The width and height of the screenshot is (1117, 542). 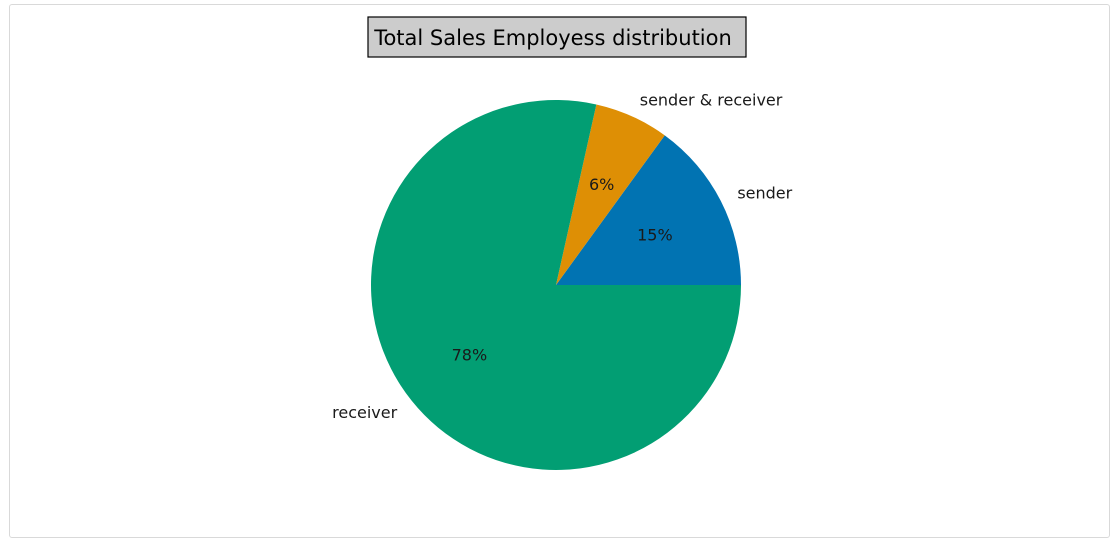 I want to click on slice-percent-label: 6%, so click(x=601, y=184).